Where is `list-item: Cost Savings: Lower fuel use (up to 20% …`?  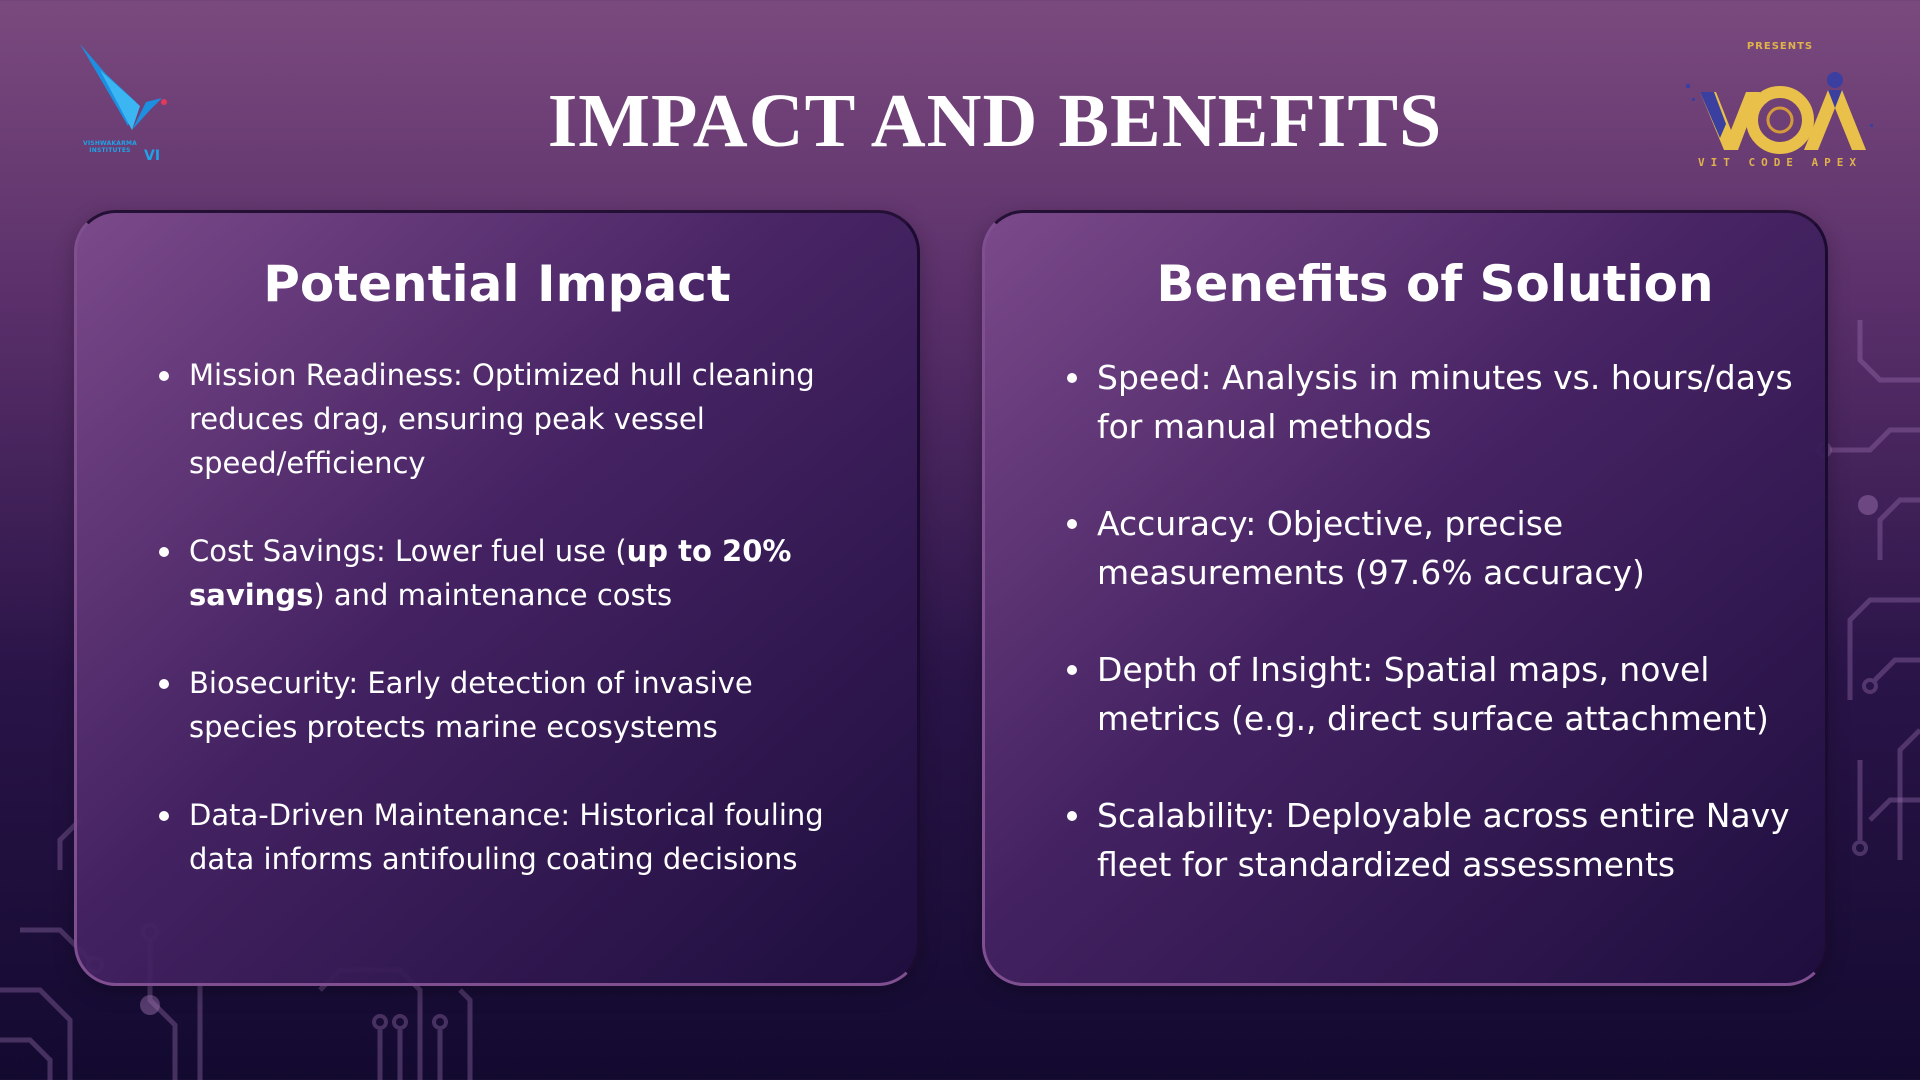 list-item: Cost Savings: Lower fuel use (up to 20% … is located at coordinates (499, 573).